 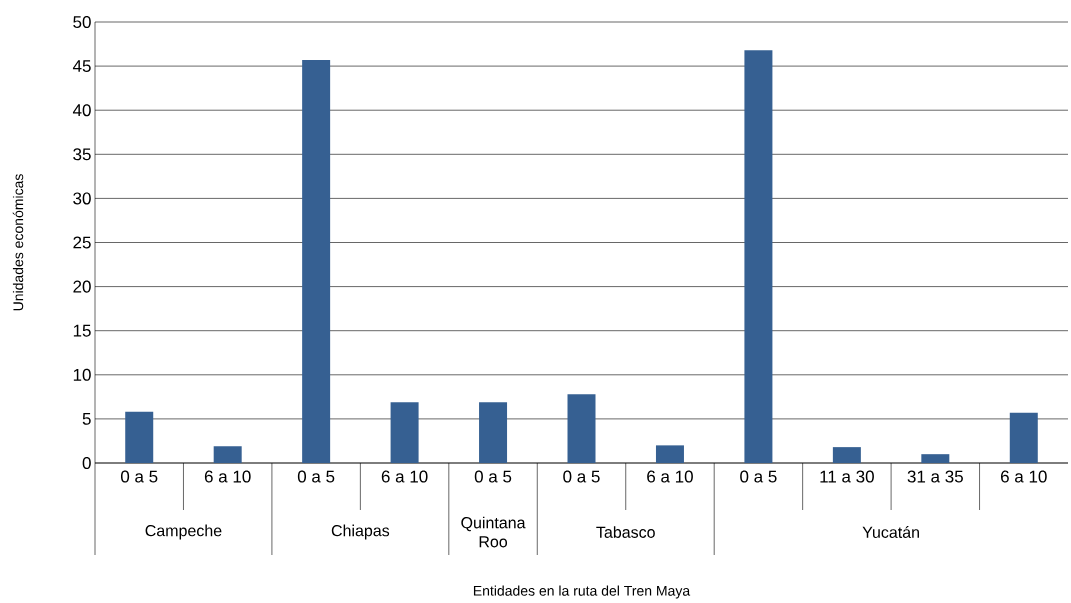 What do you see at coordinates (86, 418) in the screenshot?
I see `y-tick-label: 5` at bounding box center [86, 418].